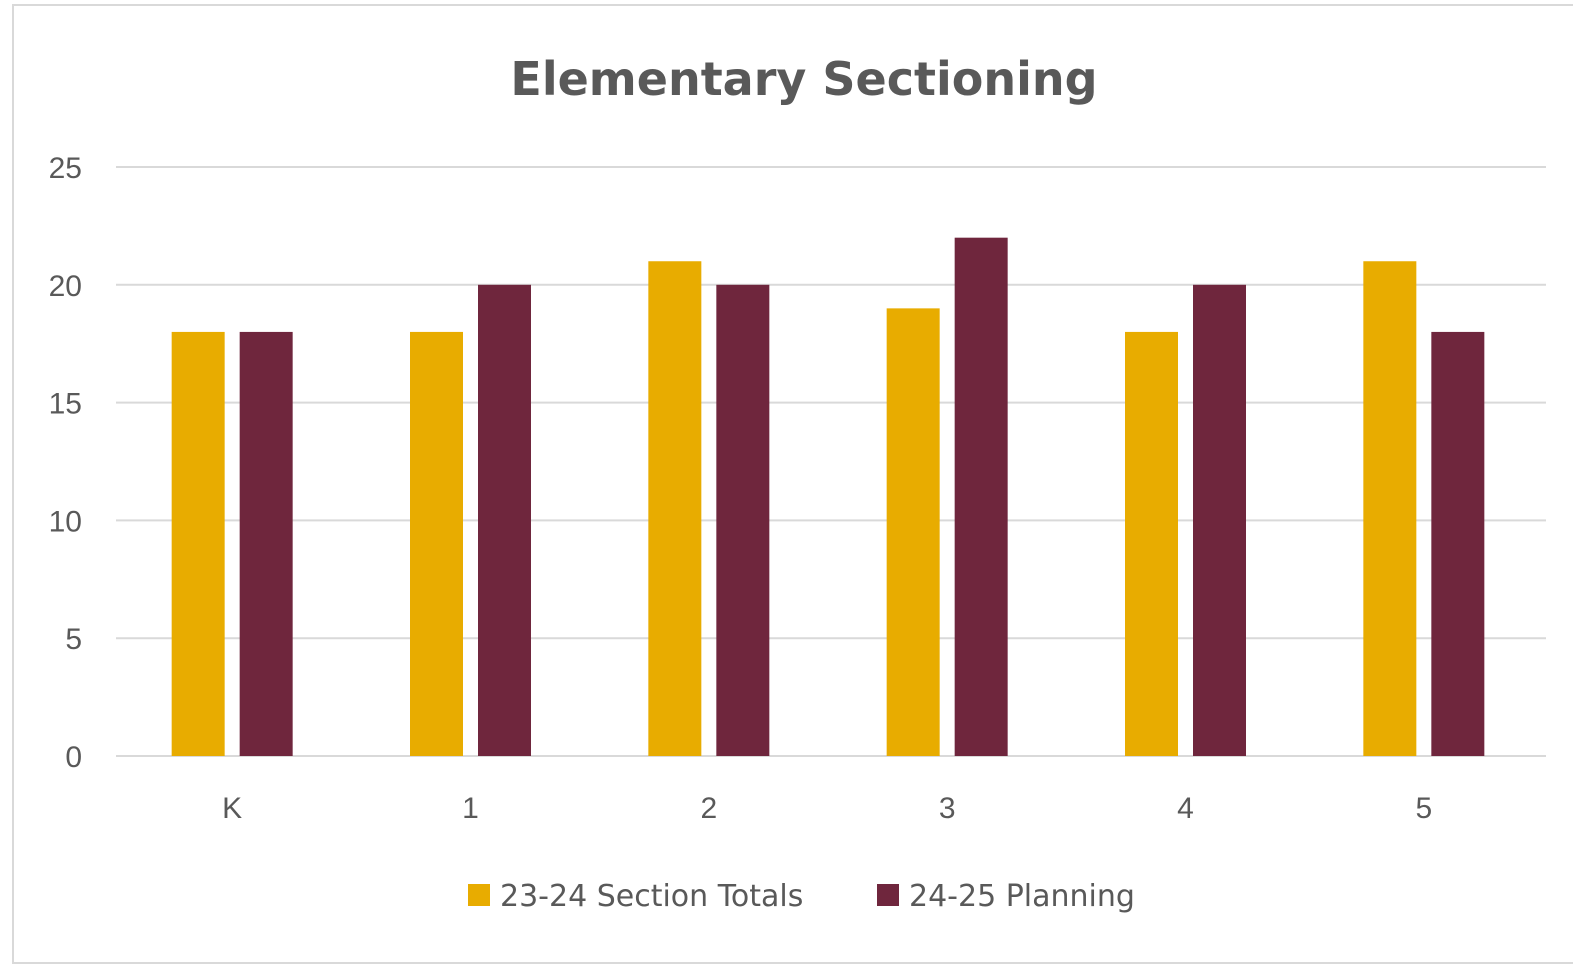 The width and height of the screenshot is (1573, 964). What do you see at coordinates (827, 808) in the screenshot?
I see `x-axis-ticks: K 1 2 3 4 5` at bounding box center [827, 808].